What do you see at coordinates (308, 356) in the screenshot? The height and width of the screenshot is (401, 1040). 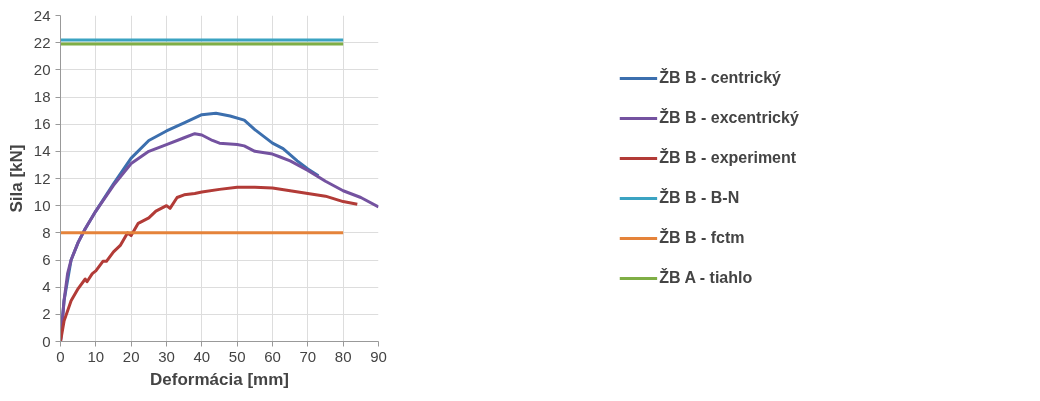 I see `x-tick-label: 70` at bounding box center [308, 356].